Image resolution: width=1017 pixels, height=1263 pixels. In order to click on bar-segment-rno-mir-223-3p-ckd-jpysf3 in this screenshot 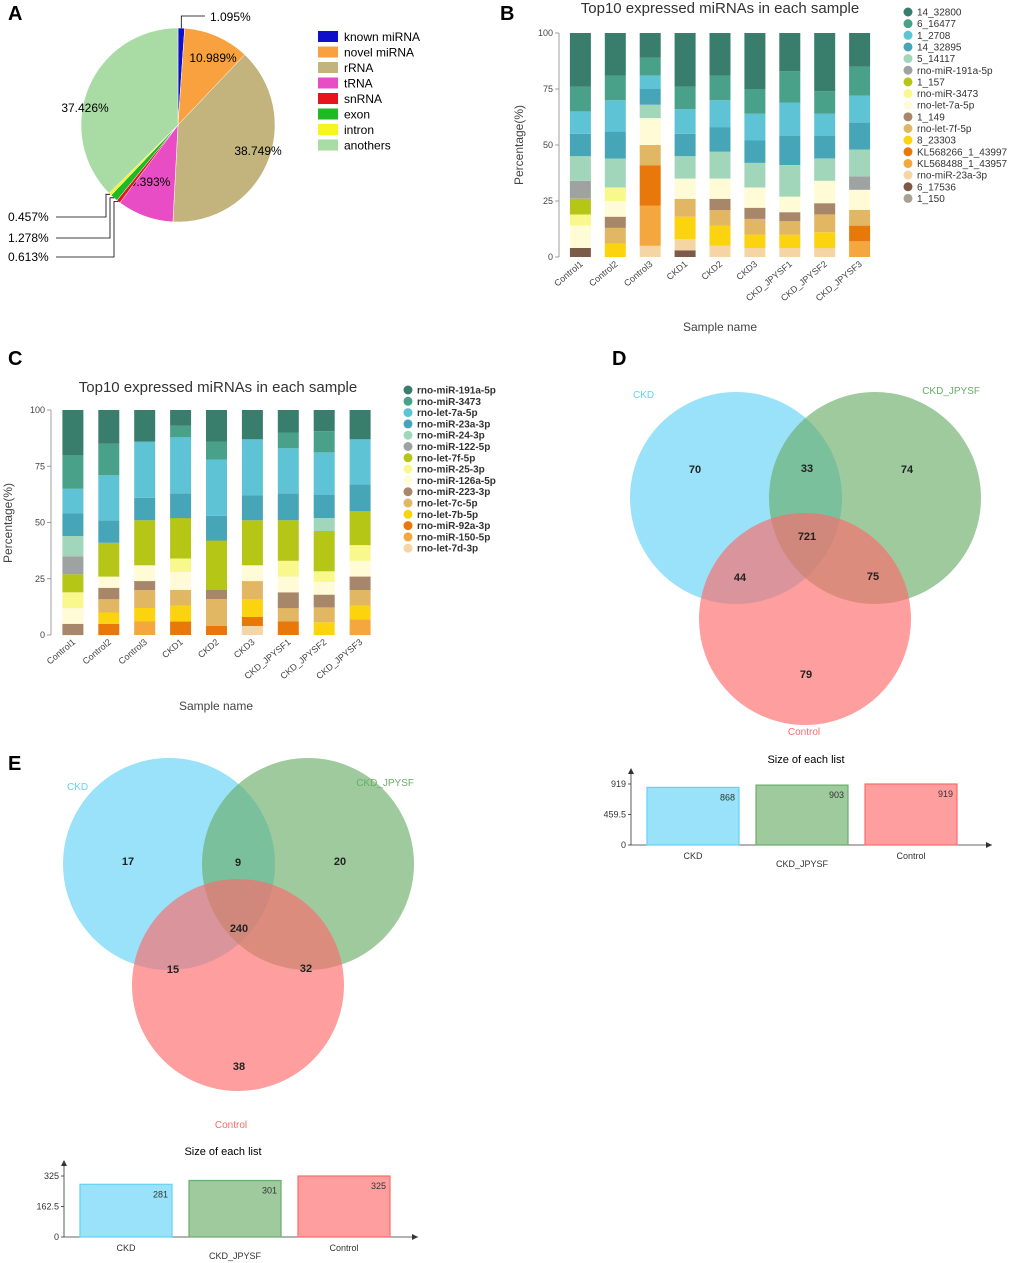, I will do `click(360, 583)`.